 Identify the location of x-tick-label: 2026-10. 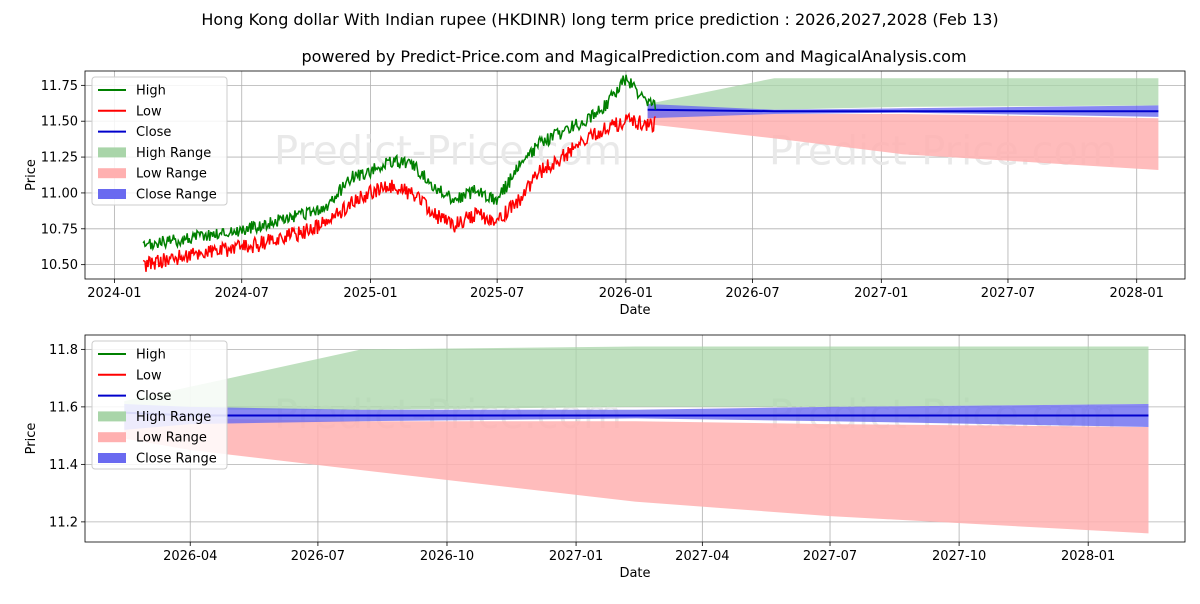
(447, 556).